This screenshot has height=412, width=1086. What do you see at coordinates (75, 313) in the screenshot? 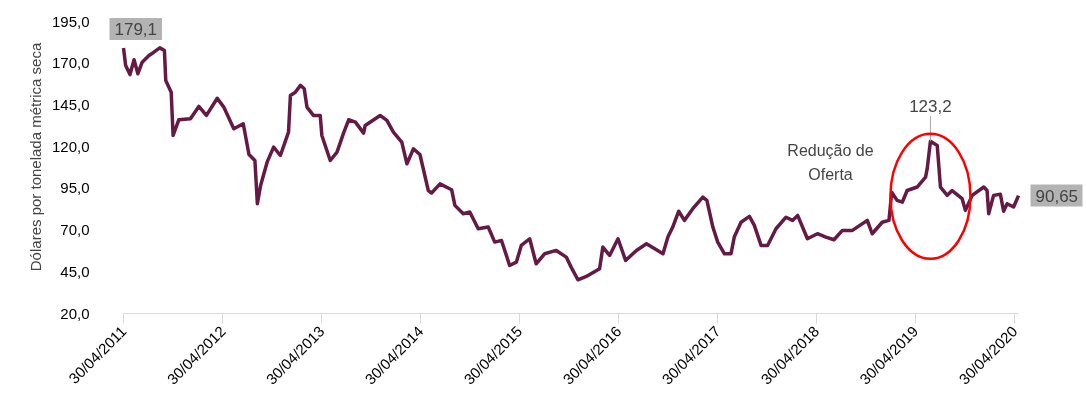
I see `y-tick-label: 20,0` at bounding box center [75, 313].